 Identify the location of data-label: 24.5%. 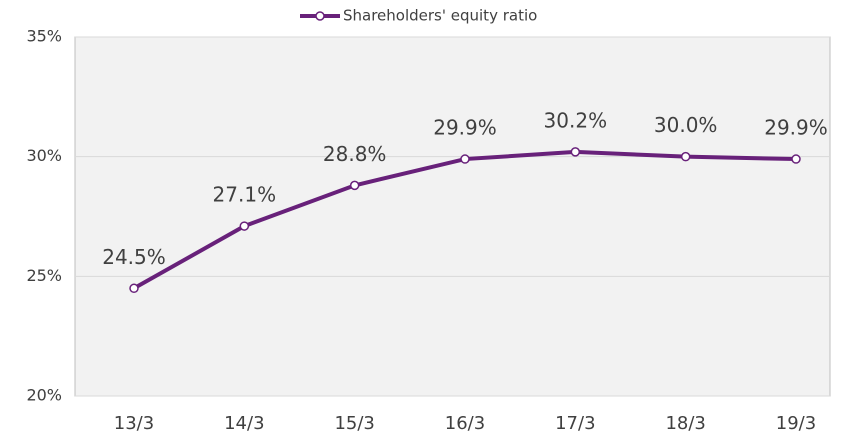
(134, 257).